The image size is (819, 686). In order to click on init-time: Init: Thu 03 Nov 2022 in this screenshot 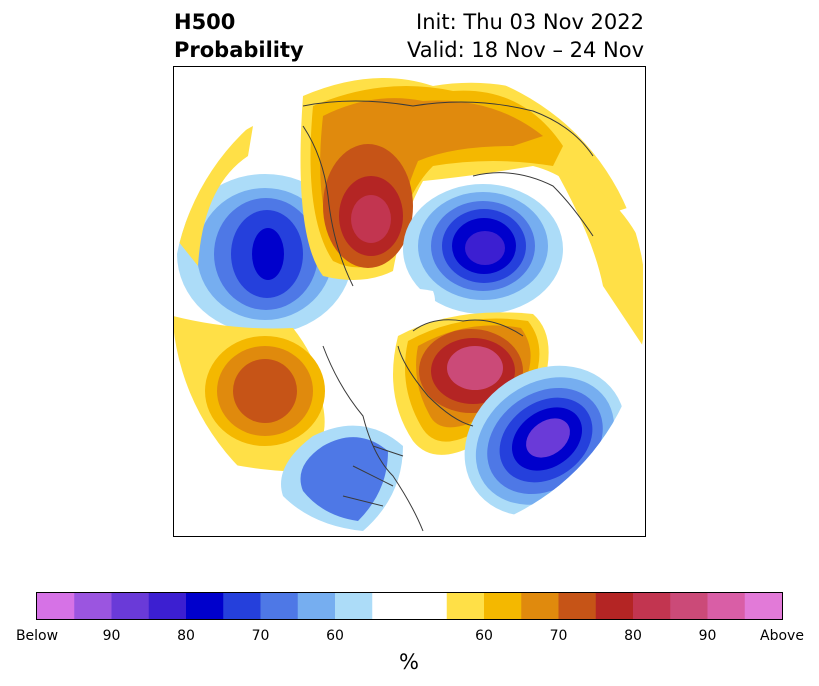, I will do `click(530, 22)`.